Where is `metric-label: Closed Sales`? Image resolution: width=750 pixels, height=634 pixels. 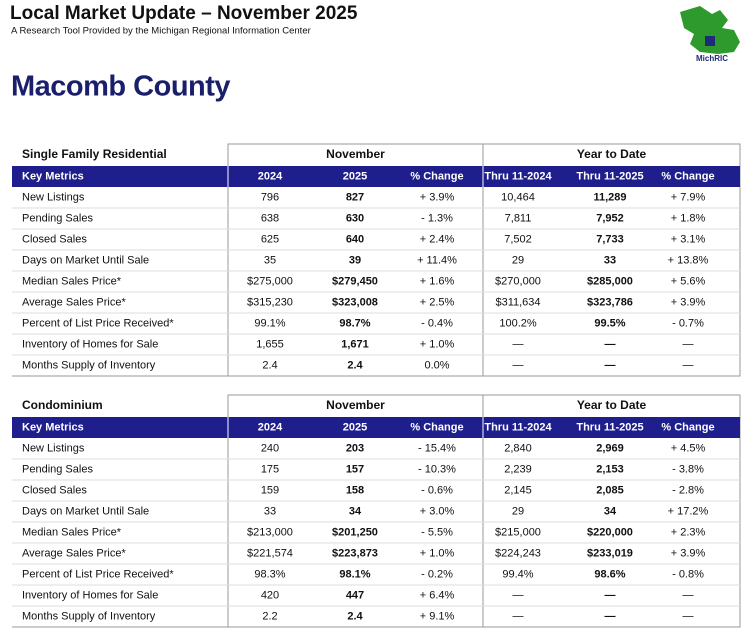 metric-label: Closed Sales is located at coordinates (54, 490).